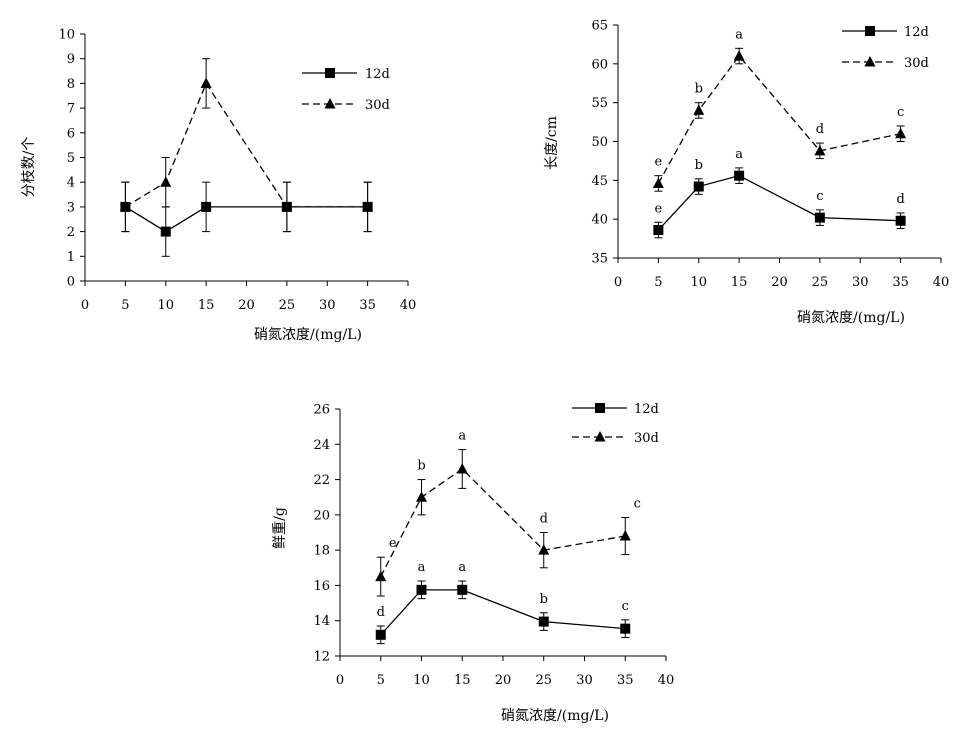 This screenshot has width=971, height=738. What do you see at coordinates (599, 64) in the screenshot?
I see `y-tick-label: 60` at bounding box center [599, 64].